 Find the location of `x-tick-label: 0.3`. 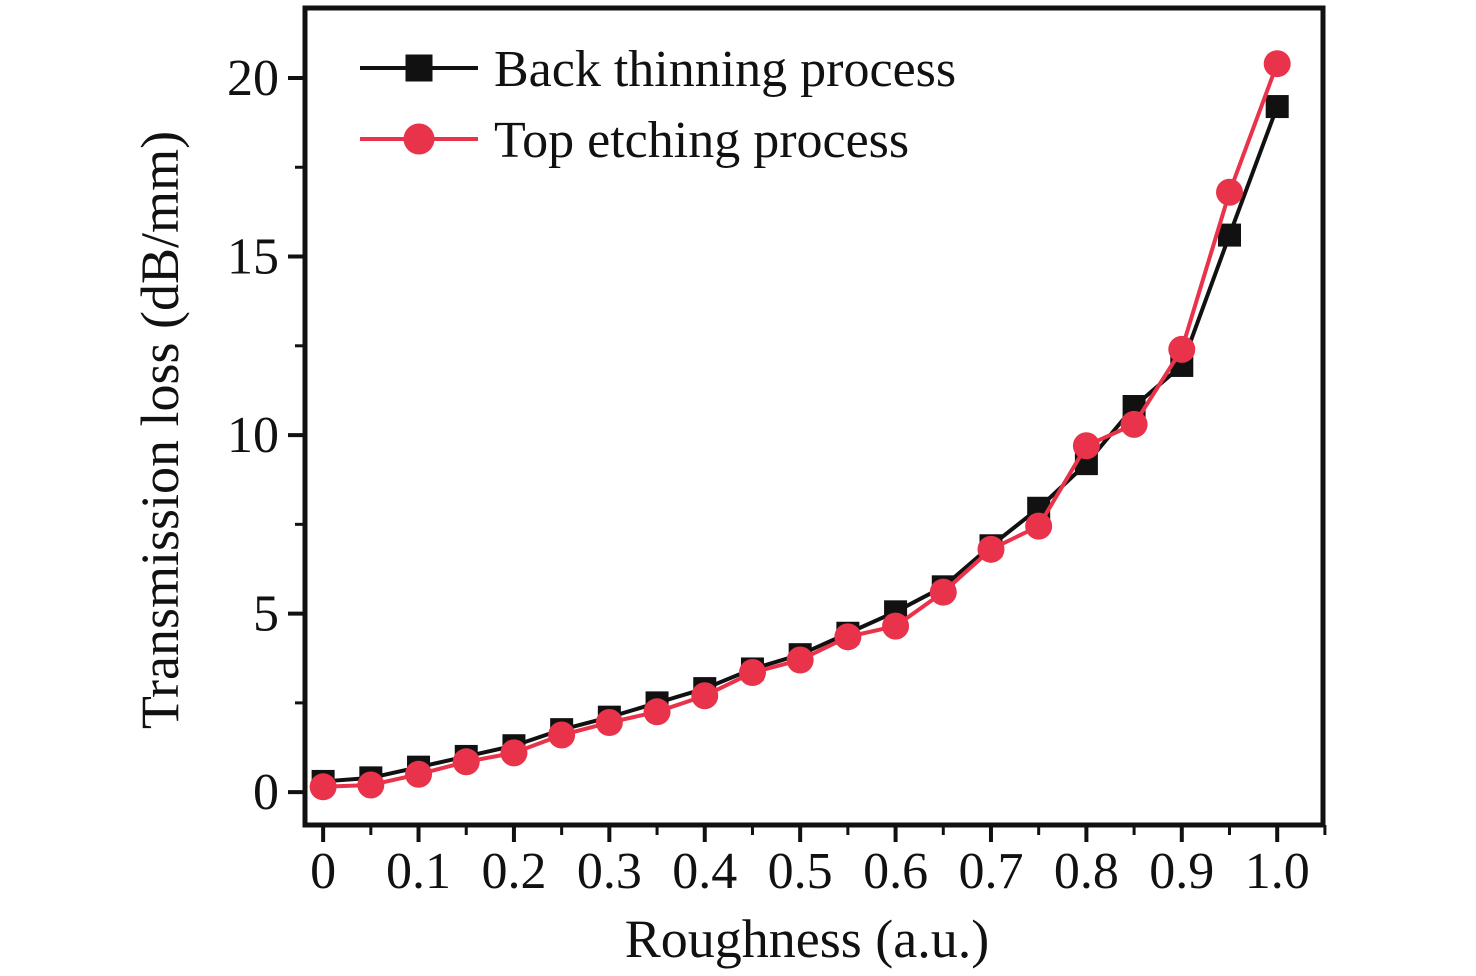

x-tick-label: 0.3 is located at coordinates (609, 871).